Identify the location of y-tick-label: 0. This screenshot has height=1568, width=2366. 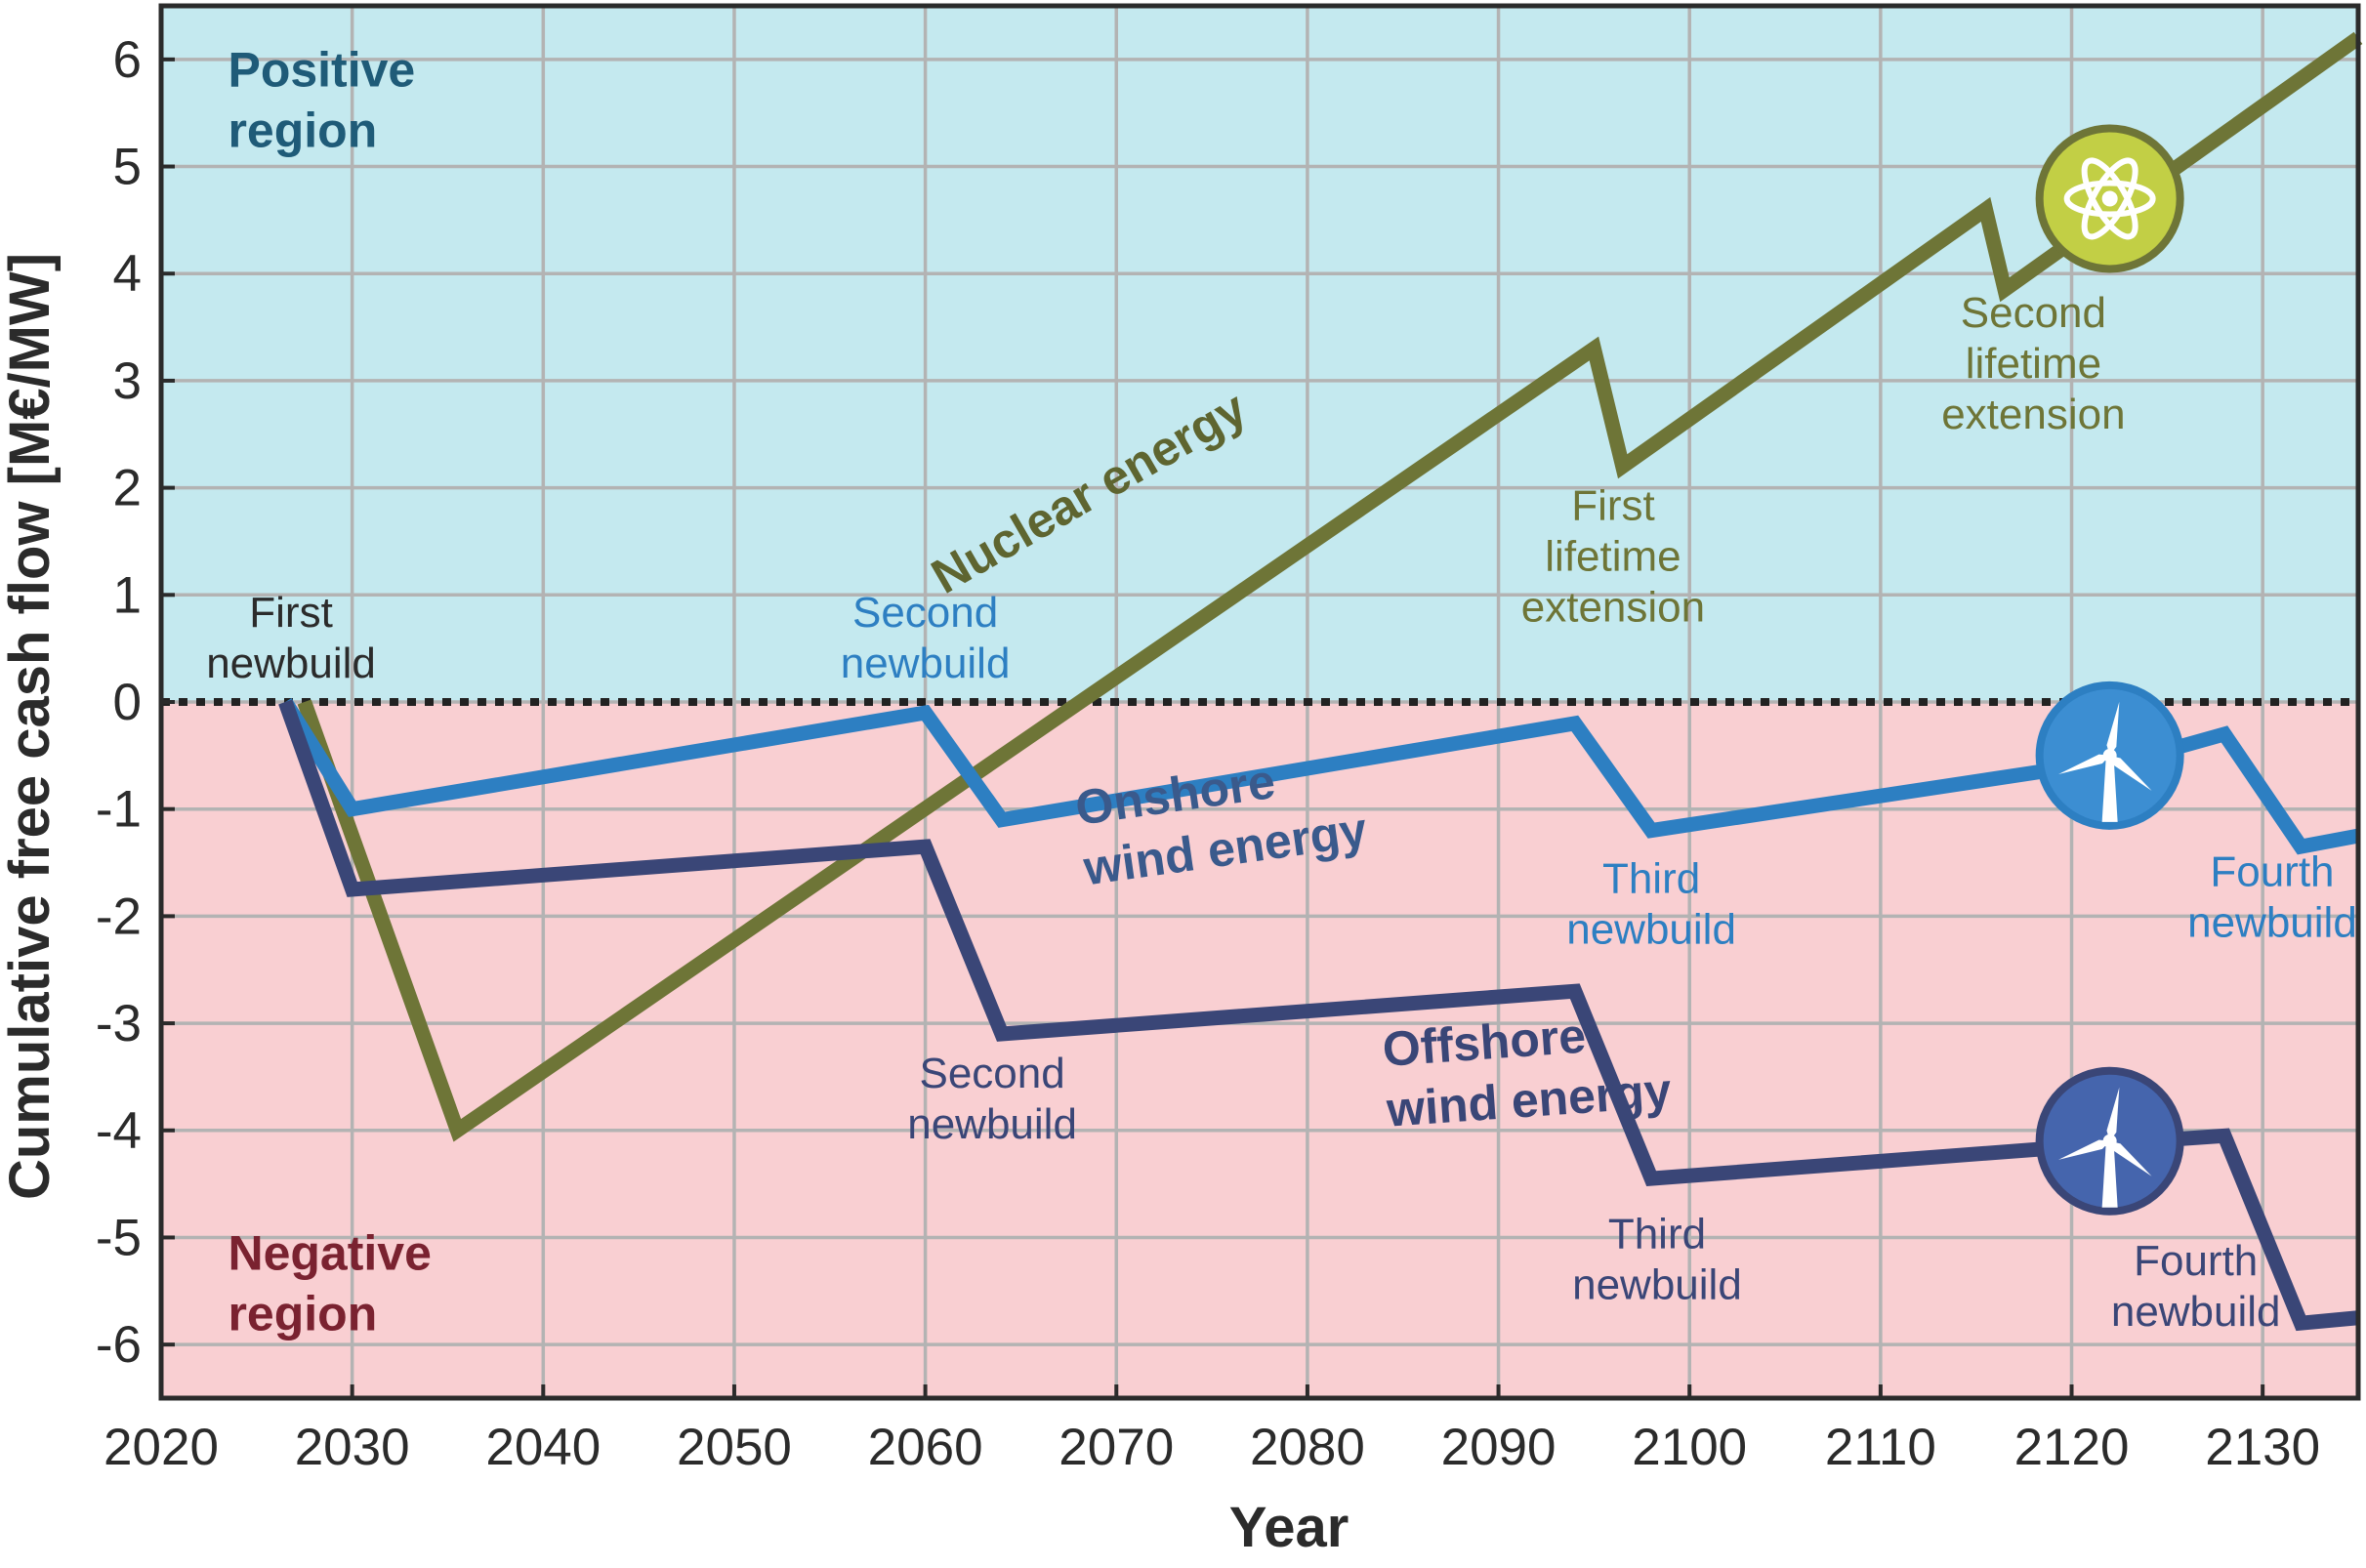
(127, 702).